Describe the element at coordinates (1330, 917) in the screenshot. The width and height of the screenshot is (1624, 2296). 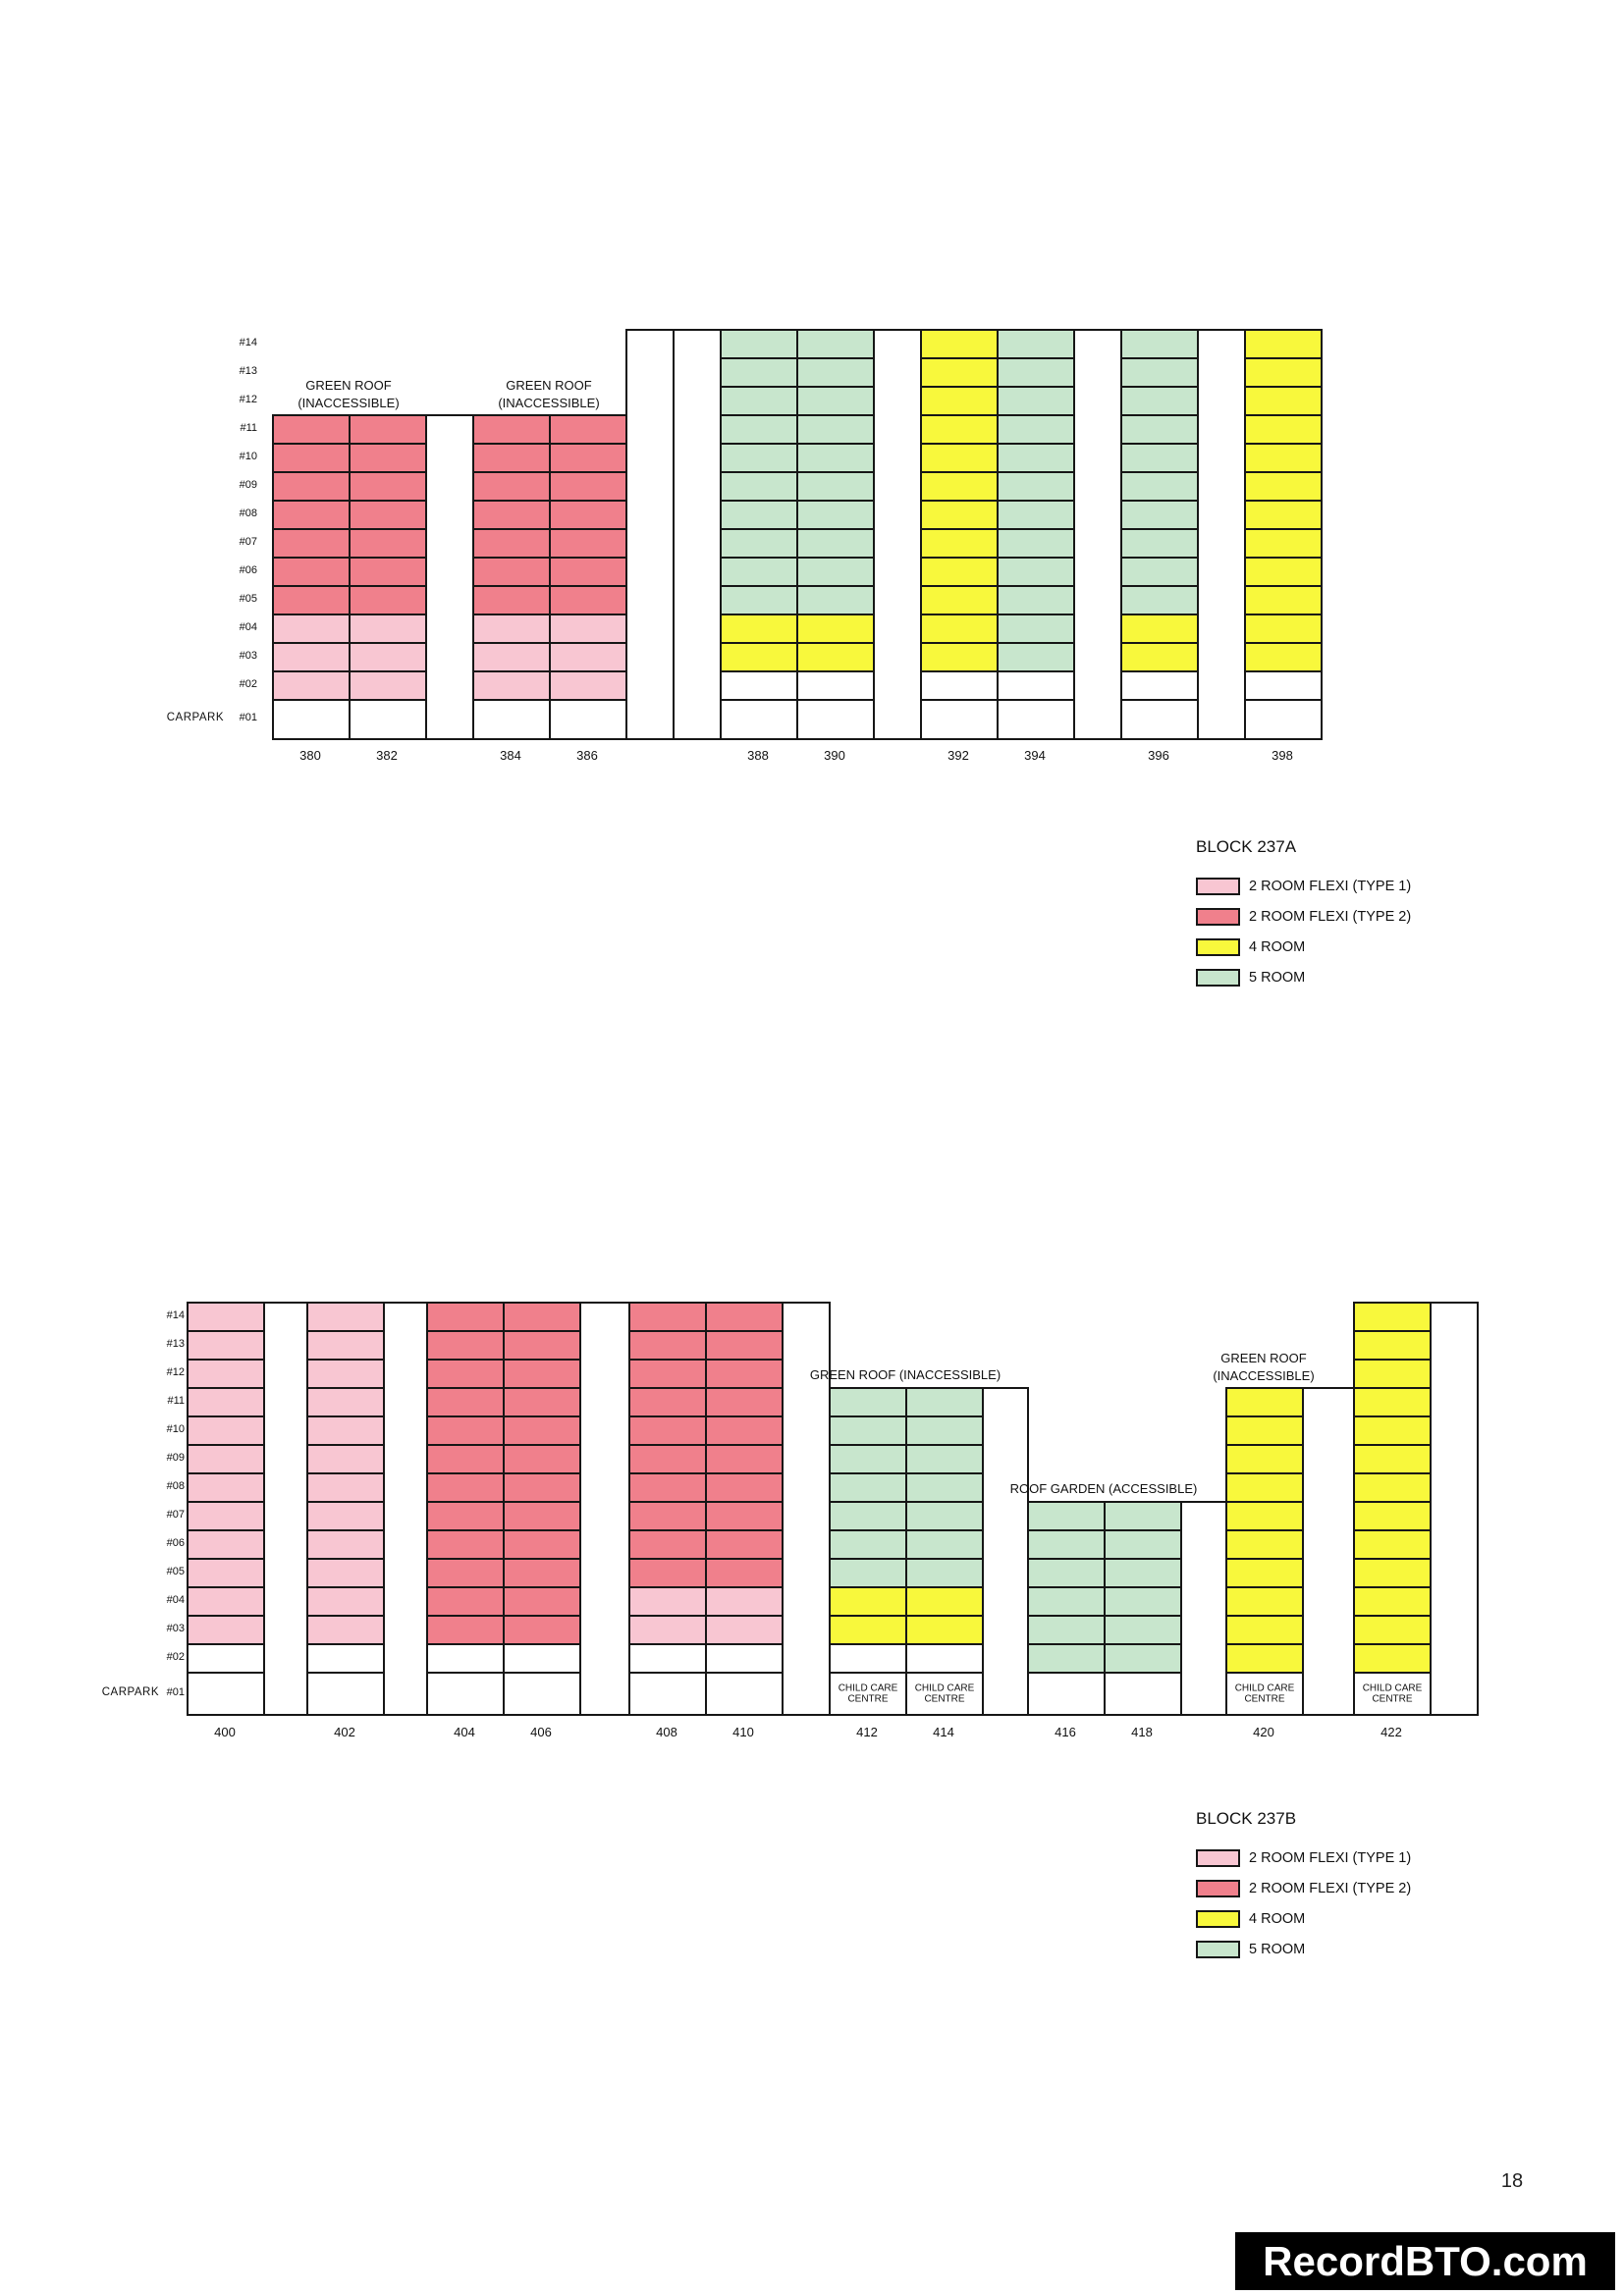
I see `legend-item-label: 2 ROOM FLEXI (TYPE 2)` at that location.